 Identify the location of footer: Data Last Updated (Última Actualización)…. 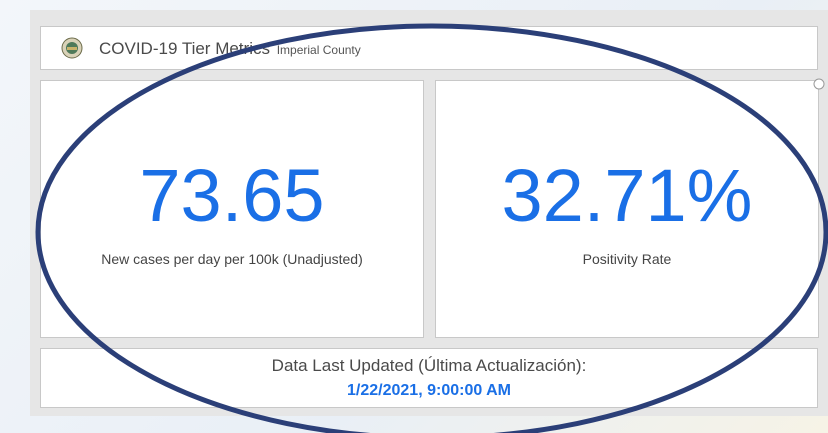
(429, 378).